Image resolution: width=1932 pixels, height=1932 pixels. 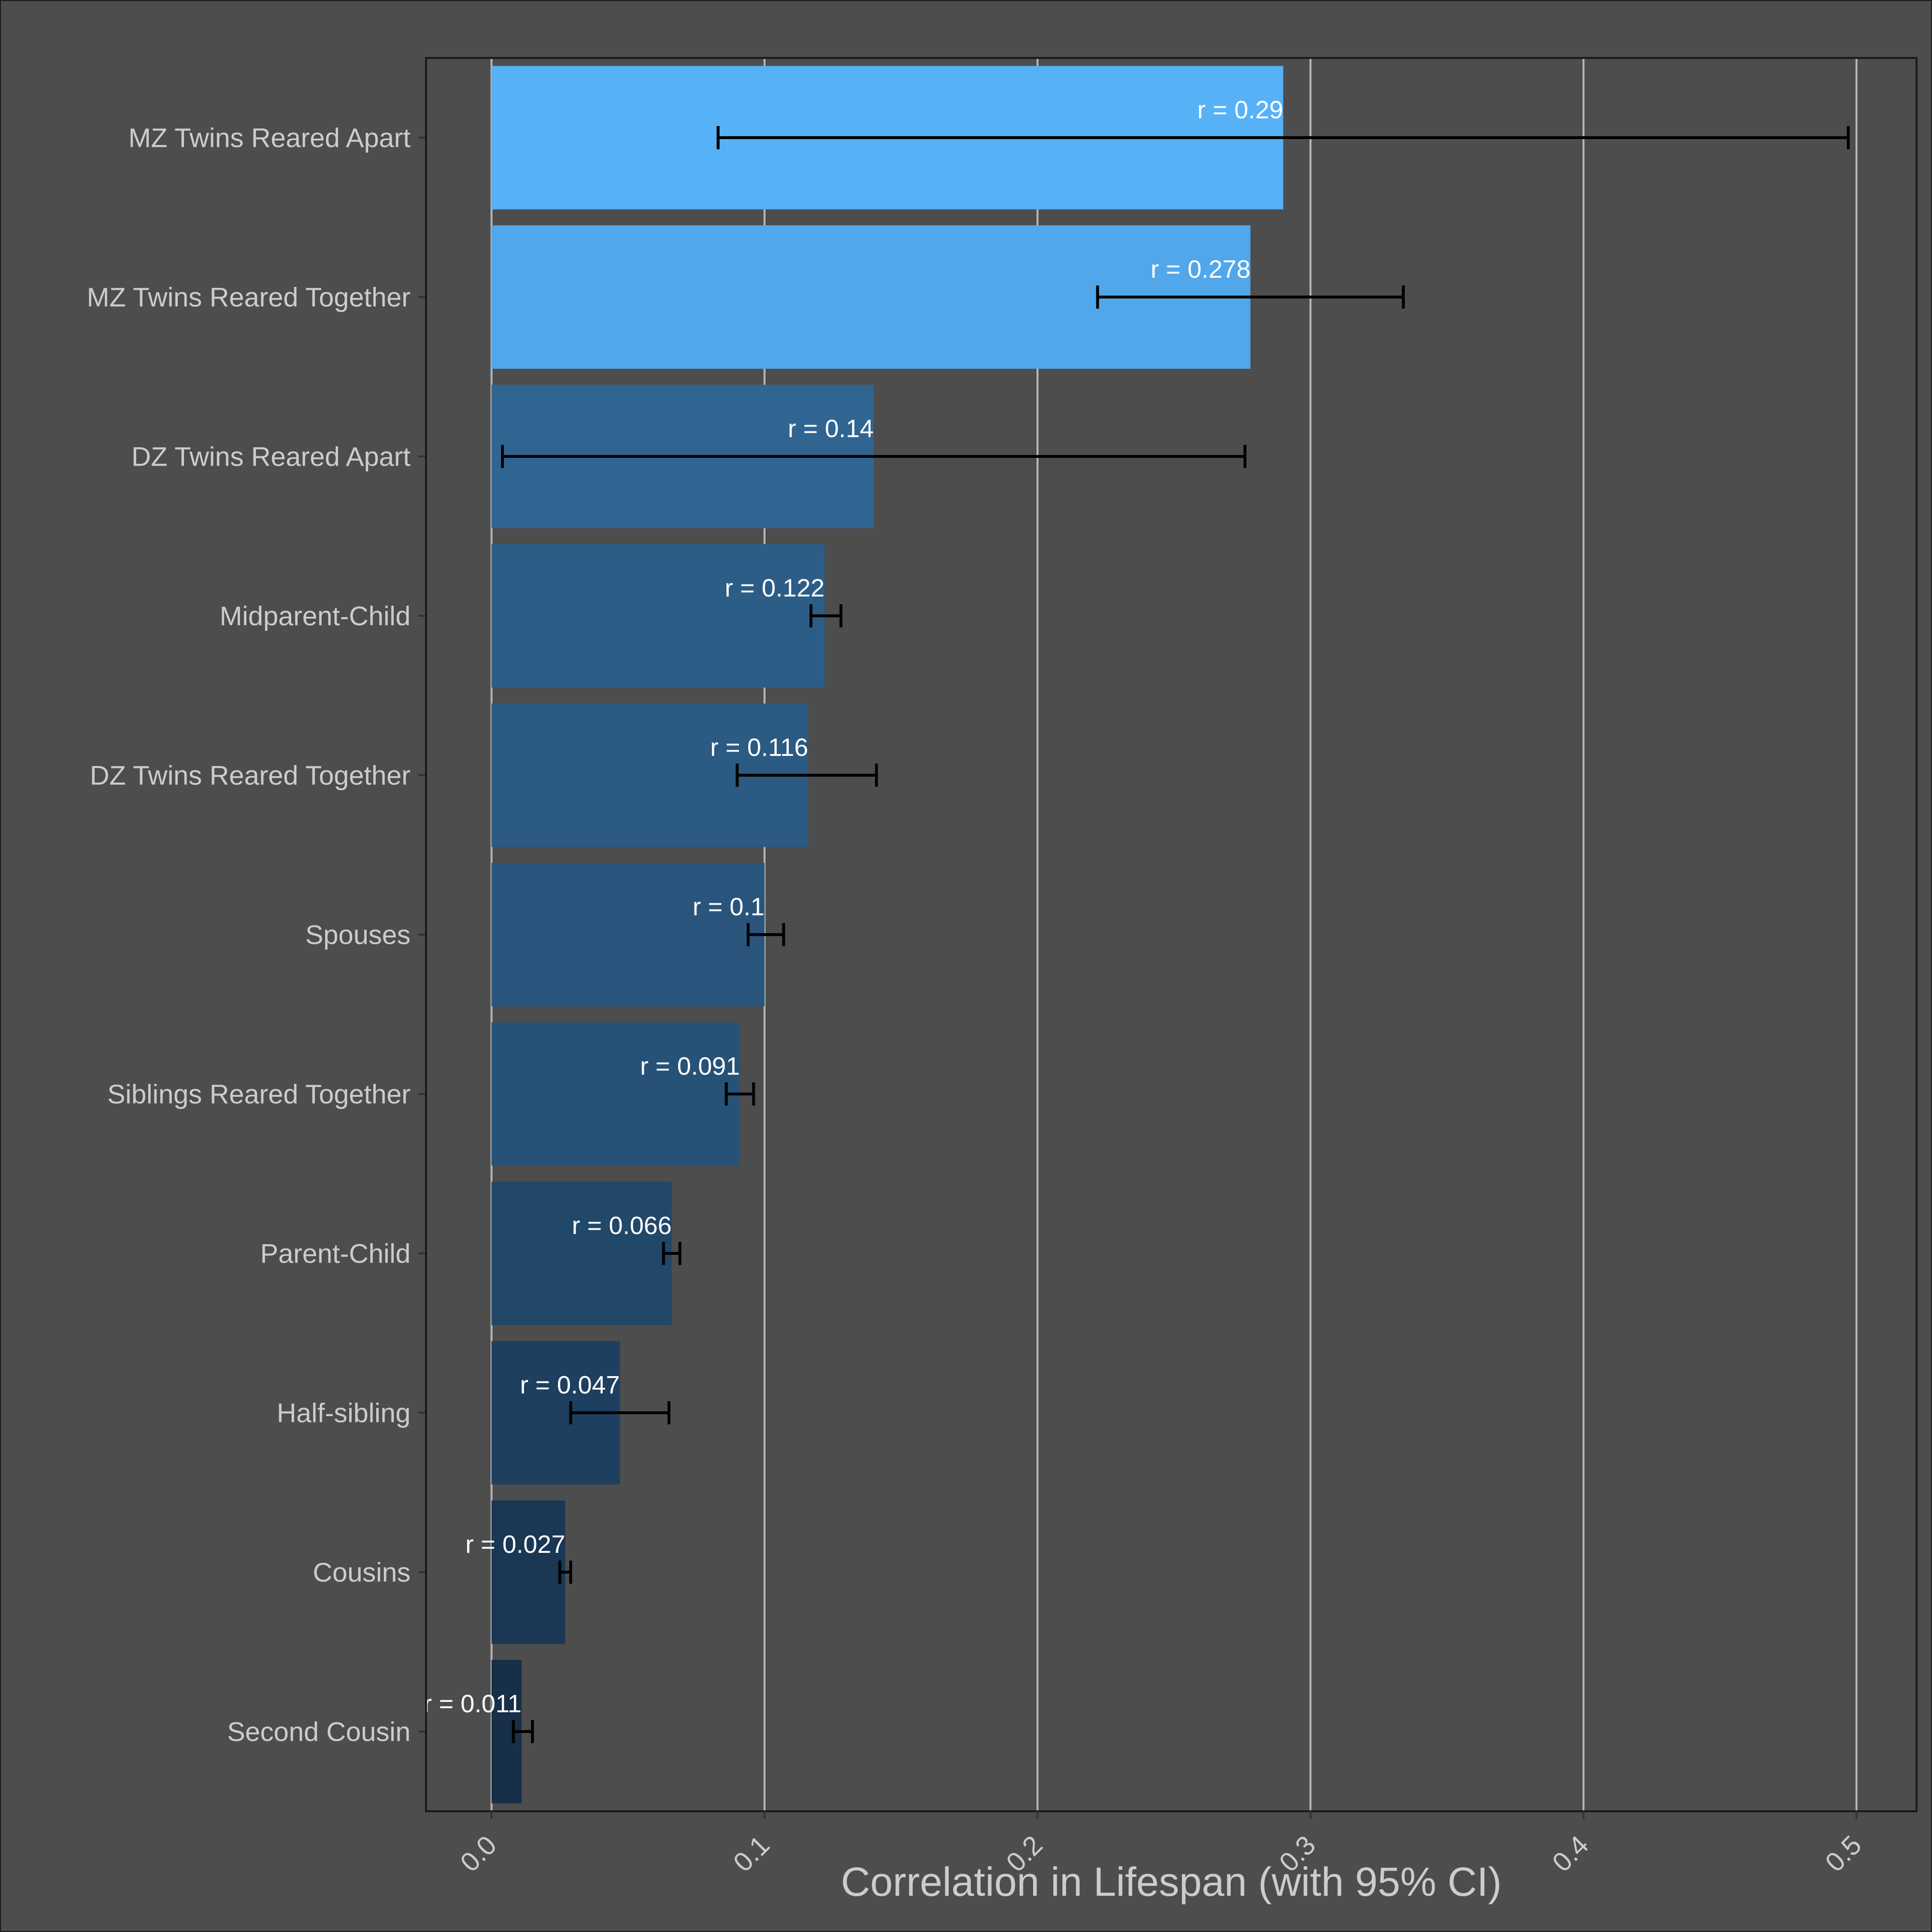 What do you see at coordinates (319, 1732) in the screenshot?
I see `category-label-10: Second Cousin` at bounding box center [319, 1732].